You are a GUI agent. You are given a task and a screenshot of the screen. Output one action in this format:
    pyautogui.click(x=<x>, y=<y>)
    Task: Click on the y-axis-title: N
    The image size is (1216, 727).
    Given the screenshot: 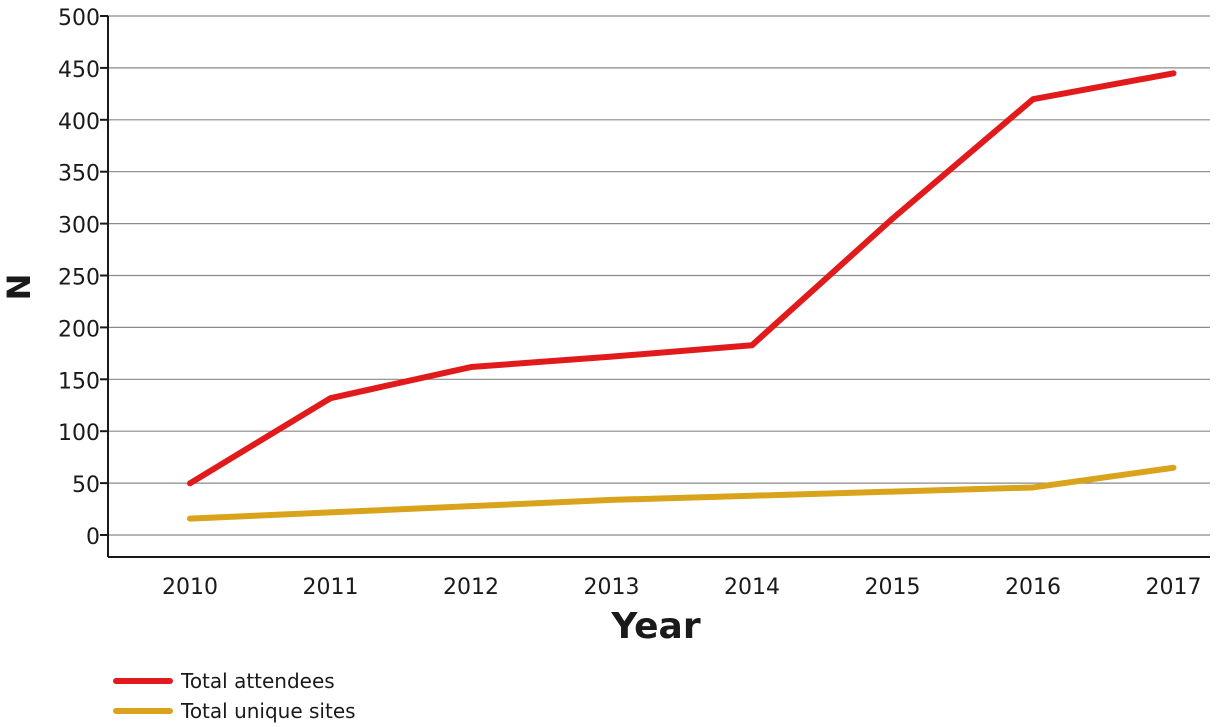 What is the action you would take?
    pyautogui.click(x=19, y=287)
    